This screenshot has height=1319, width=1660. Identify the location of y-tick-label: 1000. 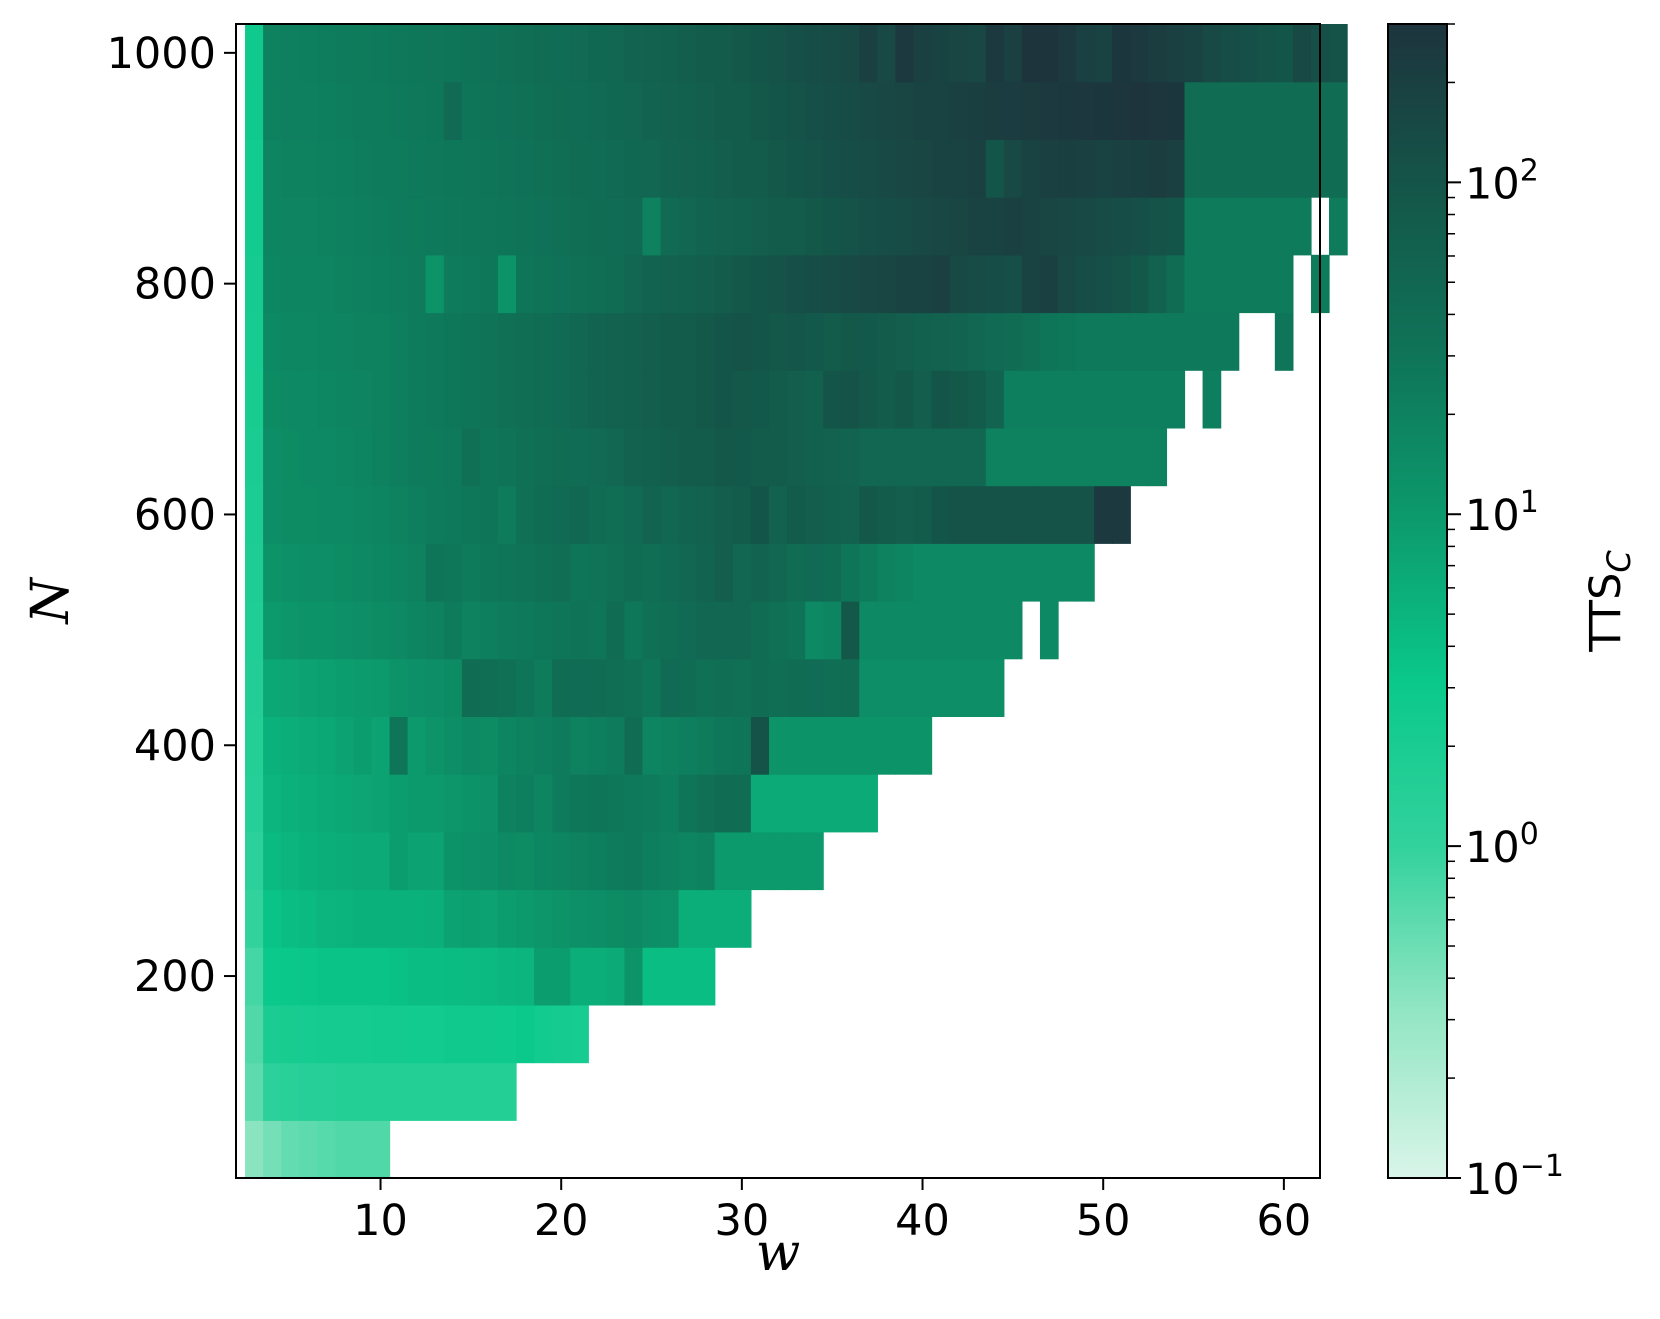
(161, 54).